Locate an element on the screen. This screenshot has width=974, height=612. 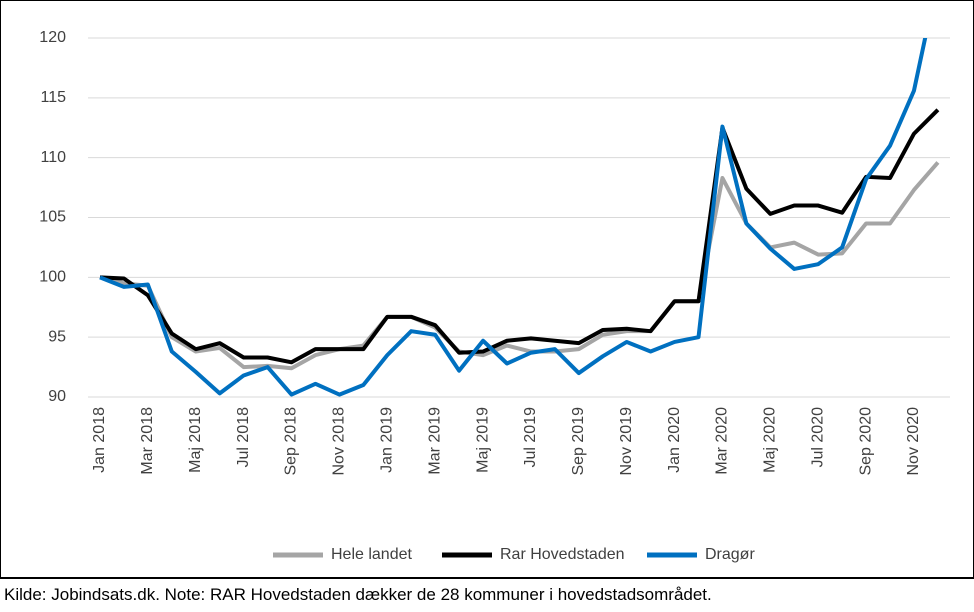
y-tick-label: 115 is located at coordinates (53, 97).